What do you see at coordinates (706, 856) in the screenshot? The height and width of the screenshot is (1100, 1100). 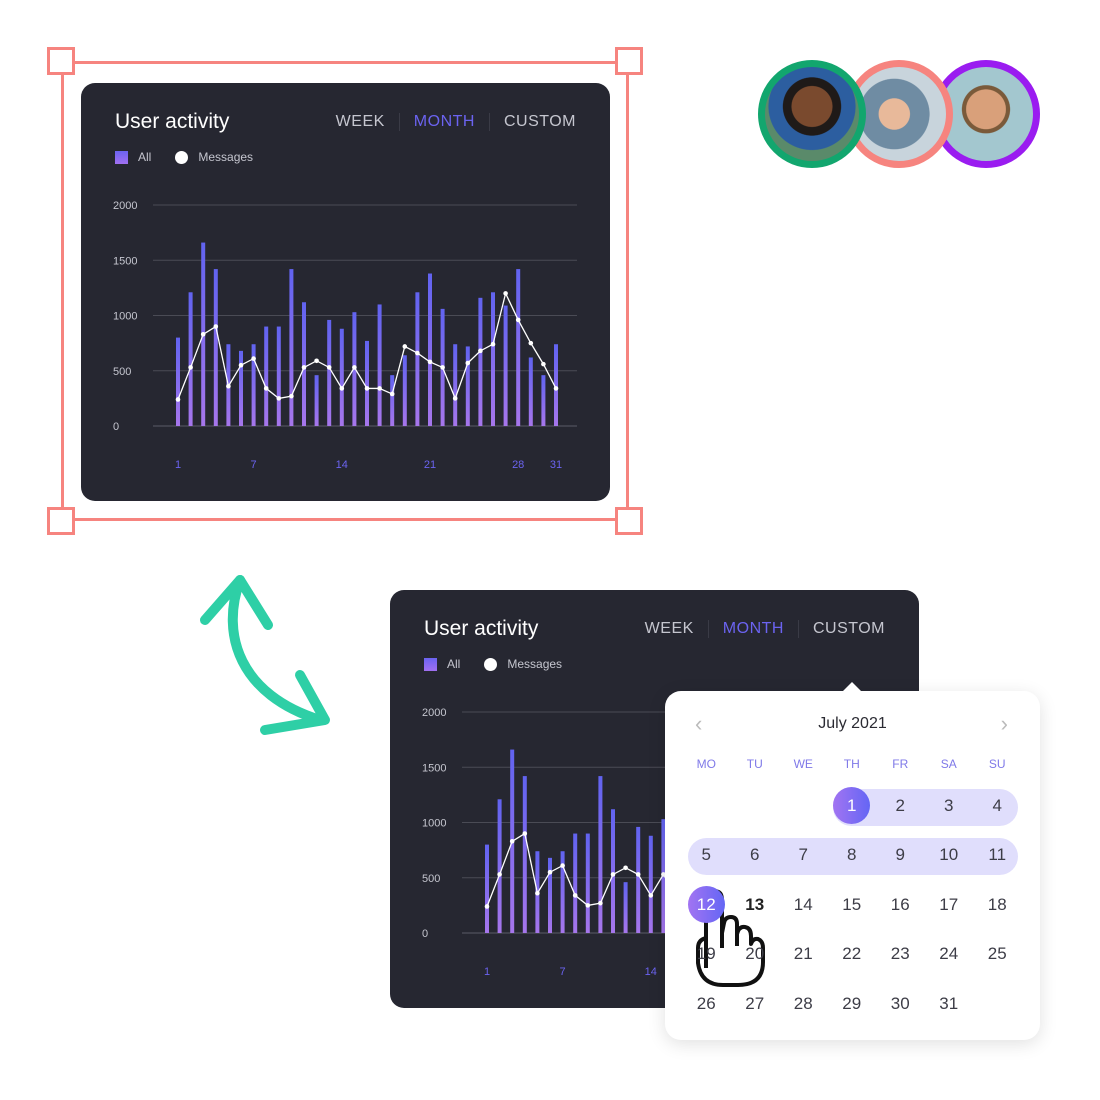 I see `calendar-day: 5` at bounding box center [706, 856].